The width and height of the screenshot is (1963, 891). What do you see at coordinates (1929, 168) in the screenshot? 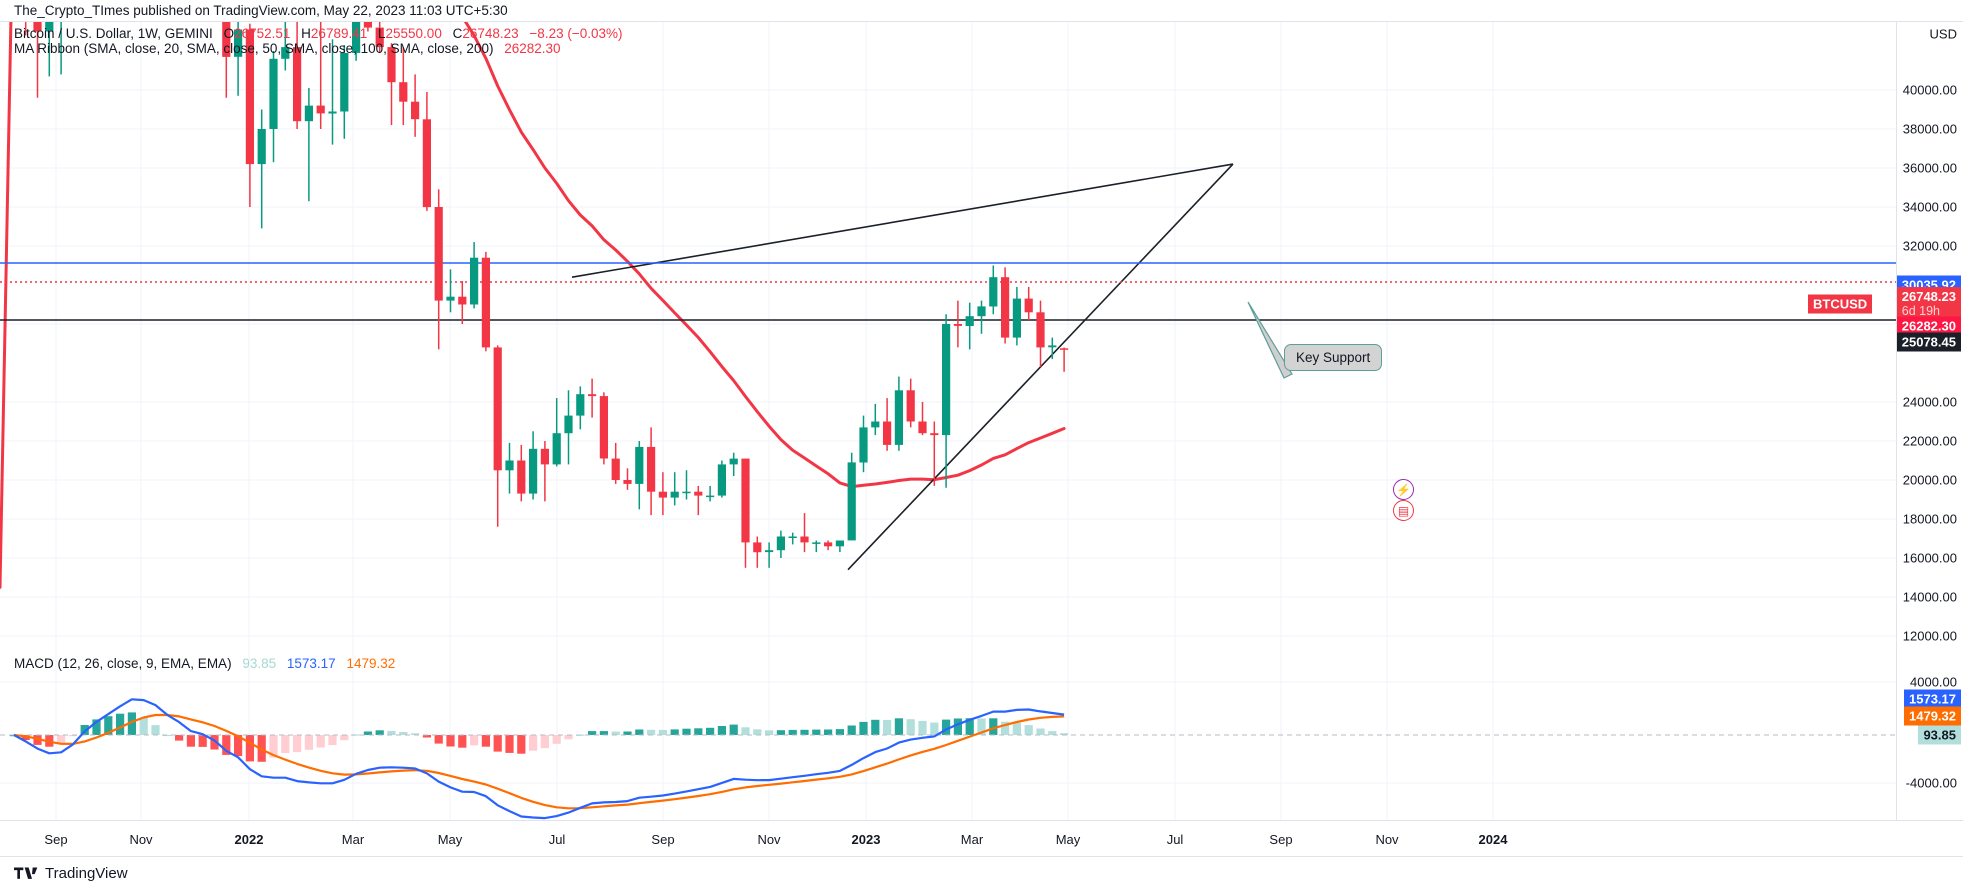
I see `price-tick: 36000.00` at bounding box center [1929, 168].